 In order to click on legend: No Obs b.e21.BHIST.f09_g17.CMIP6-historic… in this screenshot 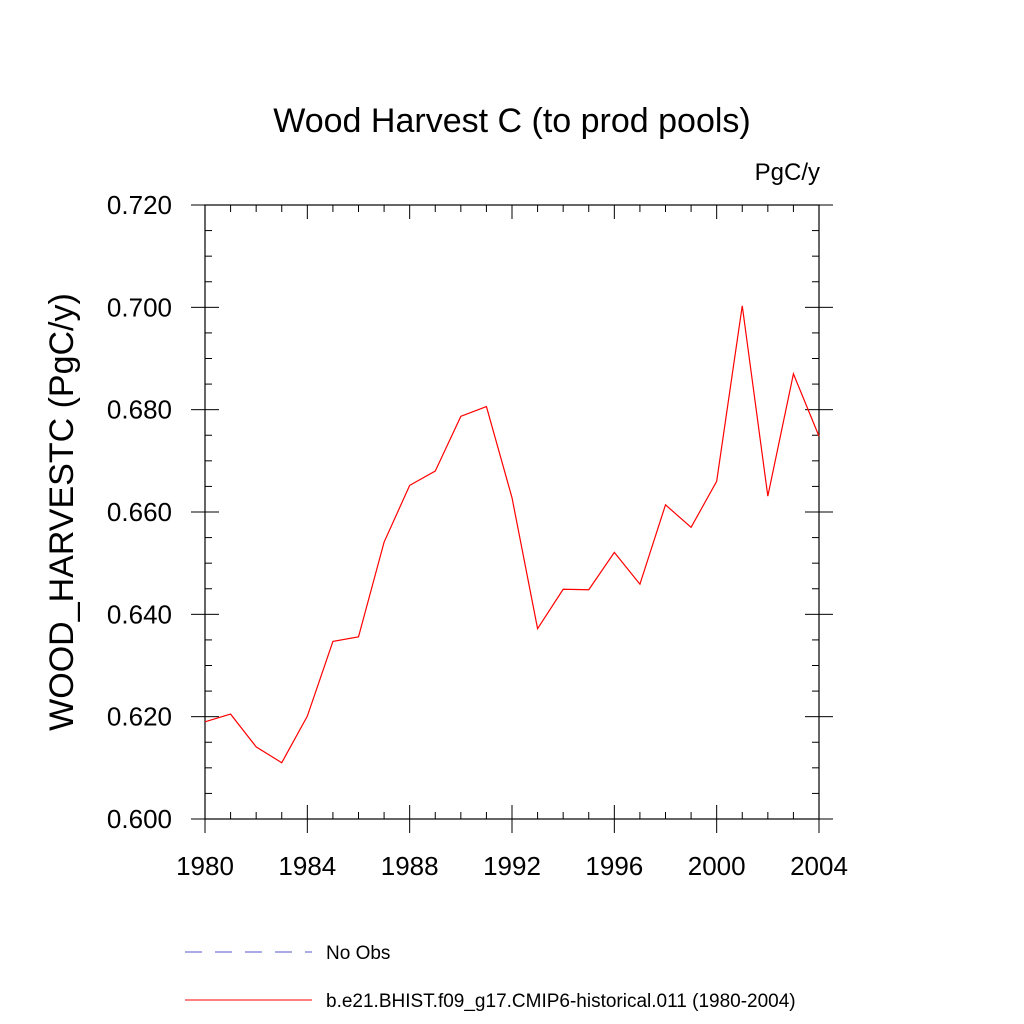, I will do `click(490, 977)`.